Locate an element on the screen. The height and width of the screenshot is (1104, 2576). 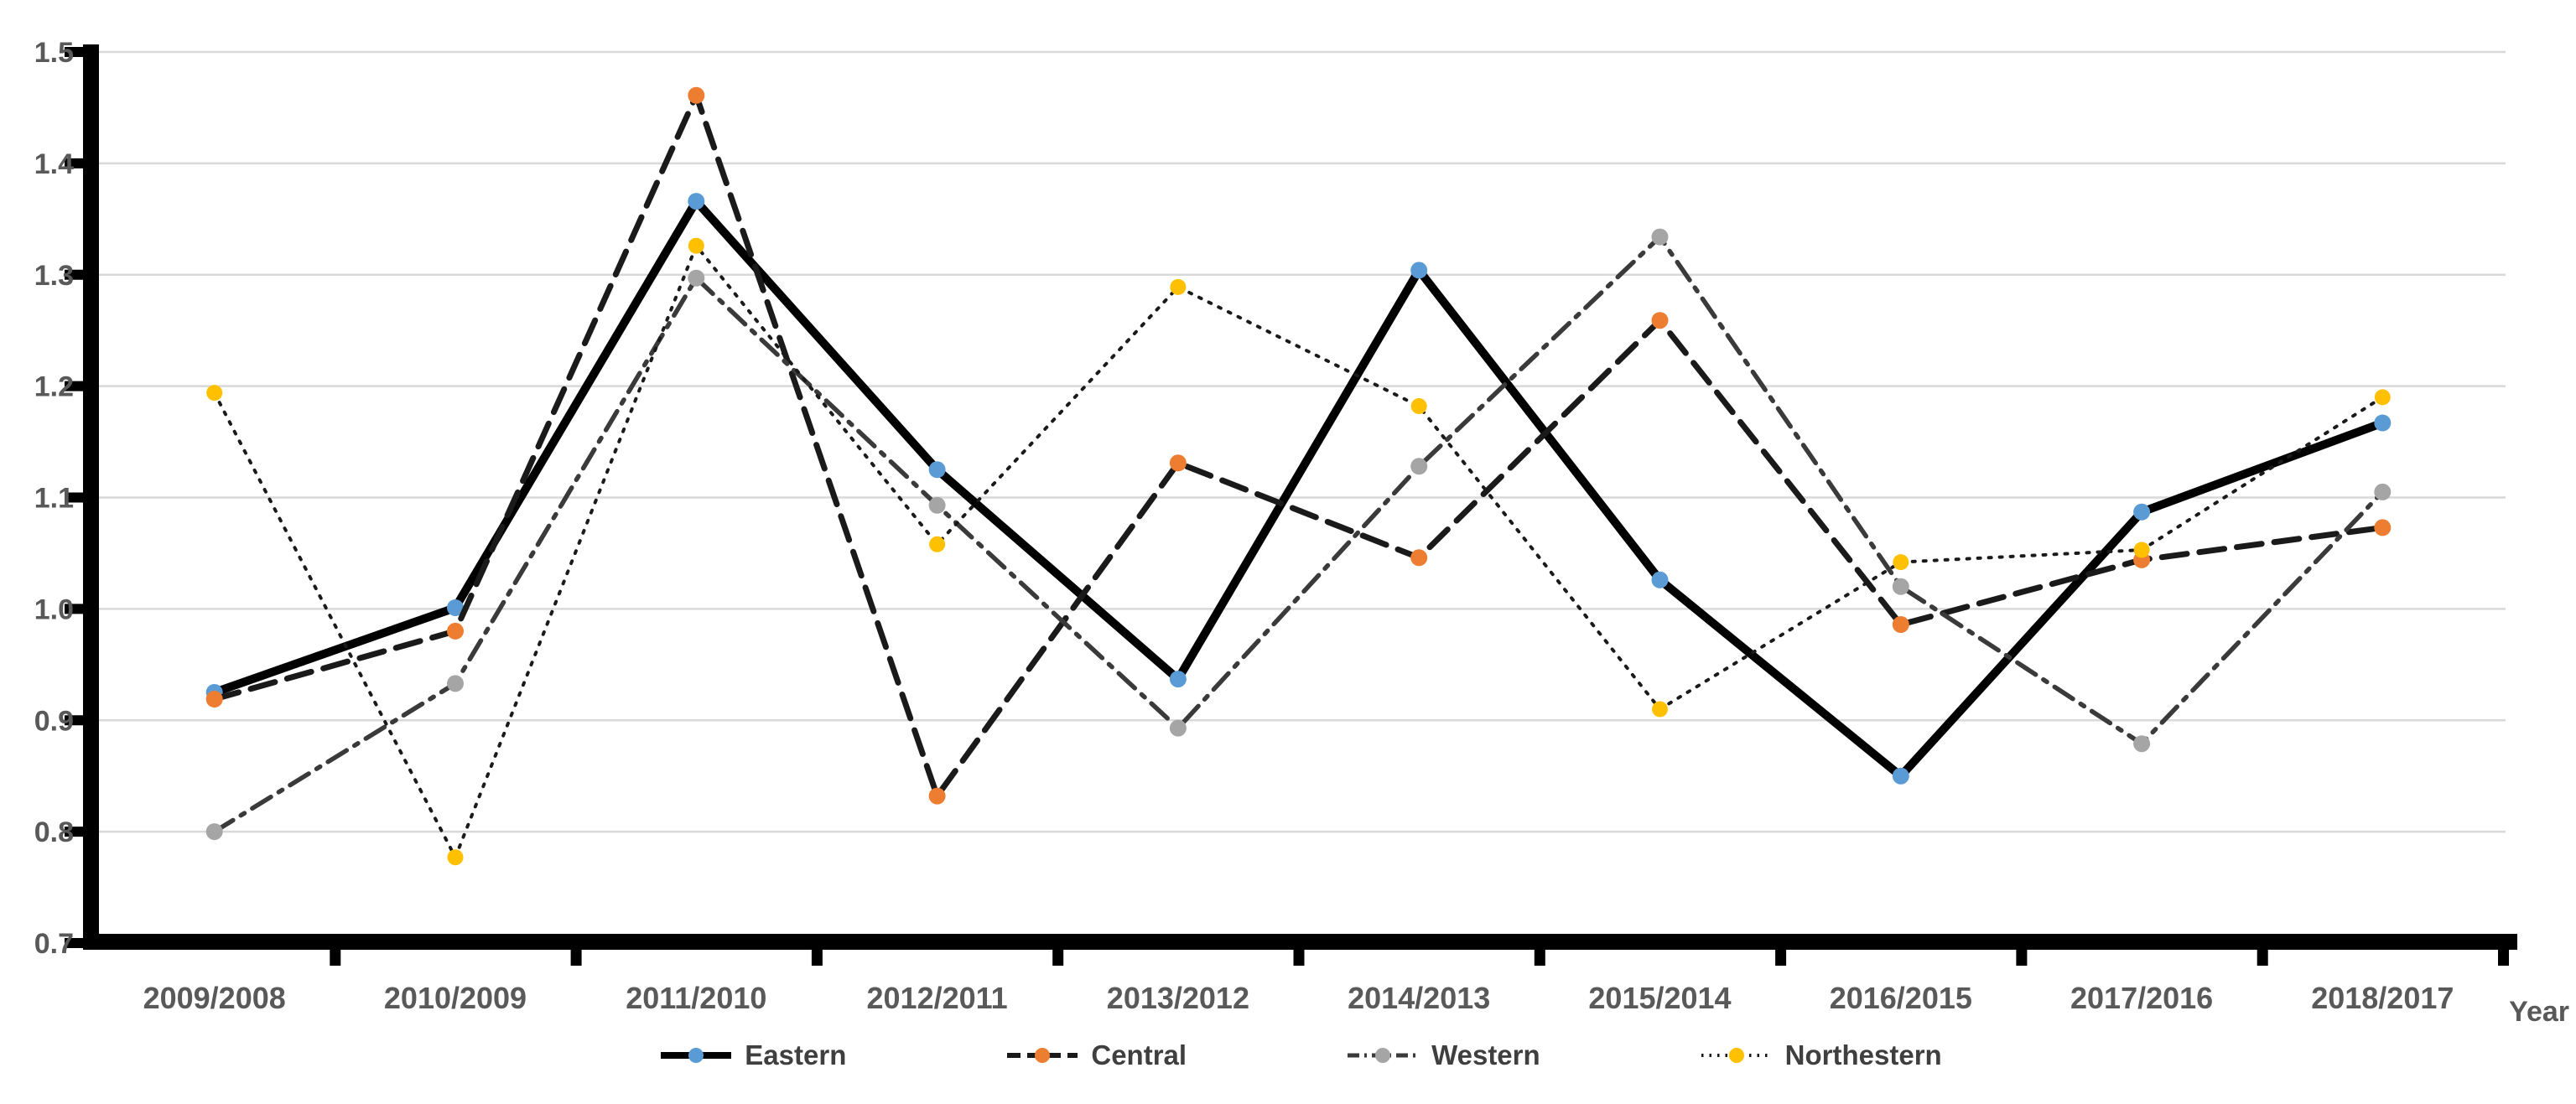
legend-swatch-eastern-icon is located at coordinates (696, 1055).